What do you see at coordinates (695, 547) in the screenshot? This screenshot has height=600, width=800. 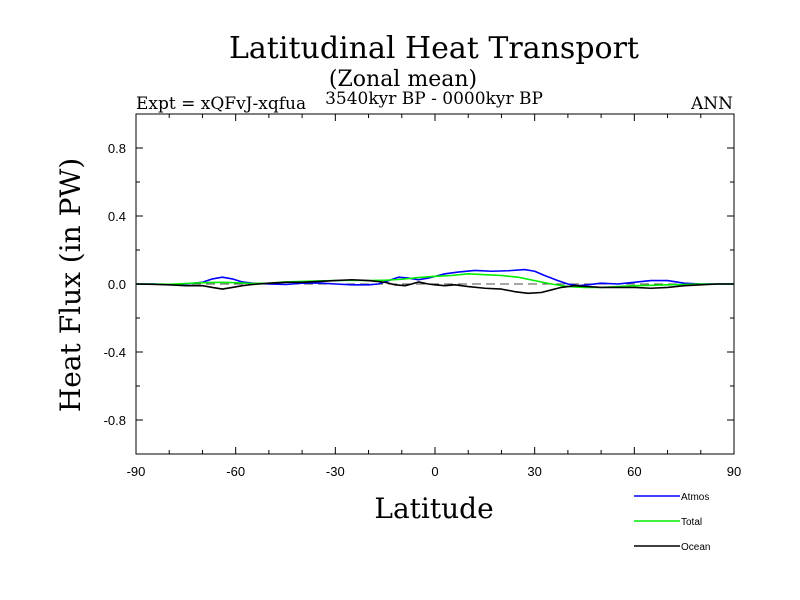 I see `legend-label-ocean: Ocean` at bounding box center [695, 547].